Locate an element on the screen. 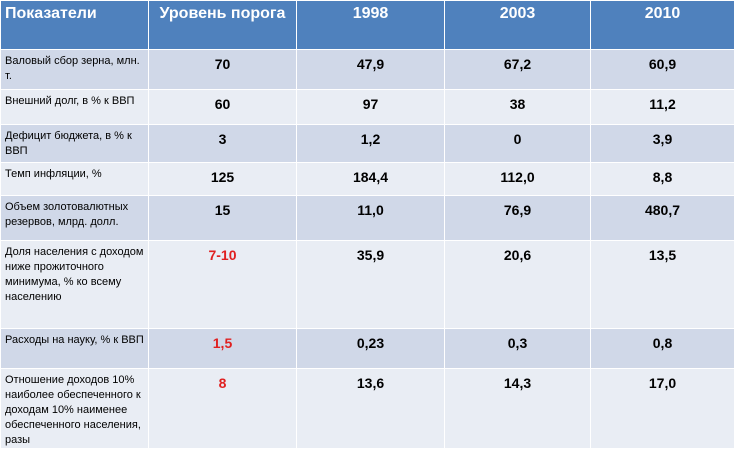 The image size is (734, 449). value-cell: 76,9 is located at coordinates (518, 218).